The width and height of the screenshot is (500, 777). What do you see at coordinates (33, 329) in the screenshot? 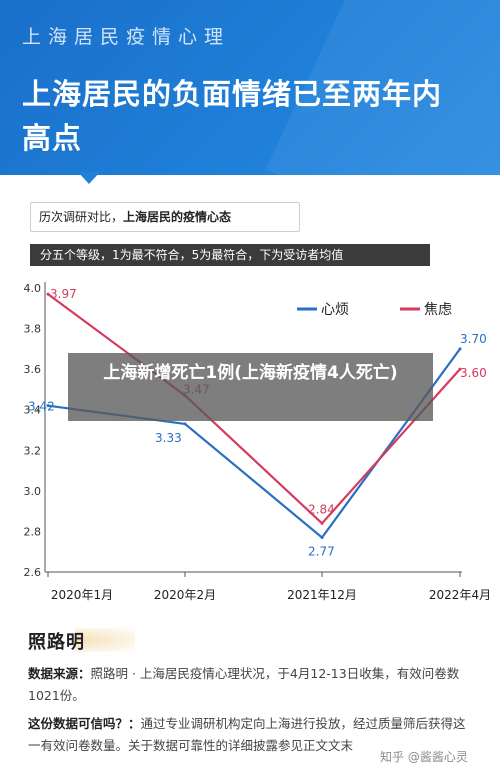
I see `y-tick-label: 3.8` at bounding box center [33, 329].